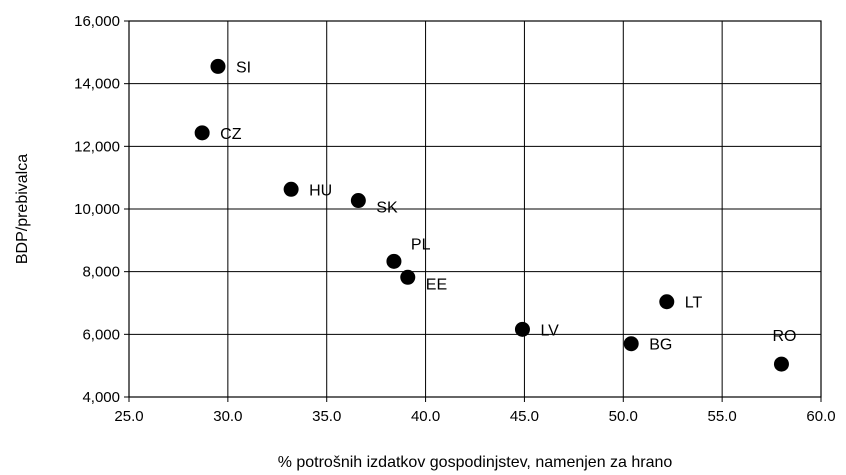 This screenshot has height=475, width=846. I want to click on y-tick-label: 14,000, so click(97, 84).